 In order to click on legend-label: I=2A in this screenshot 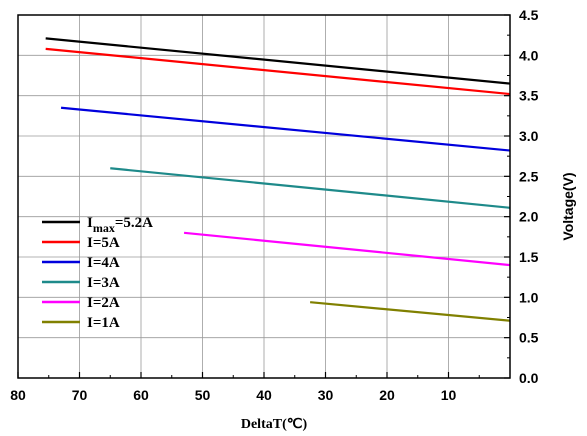, I will do `click(103, 303)`.